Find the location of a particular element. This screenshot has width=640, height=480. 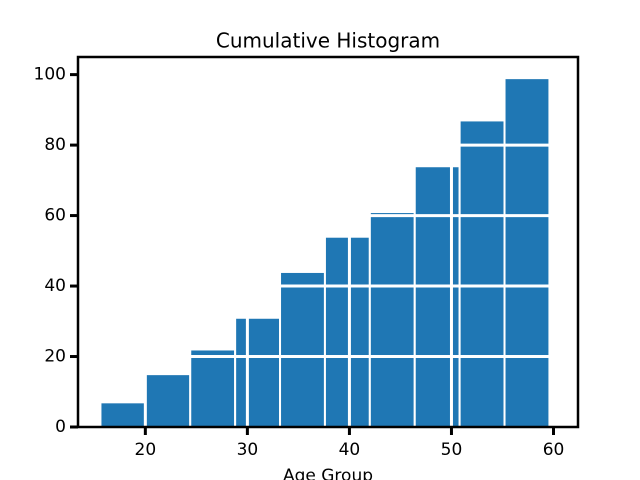

y-tick-label: 0 is located at coordinates (60, 427).